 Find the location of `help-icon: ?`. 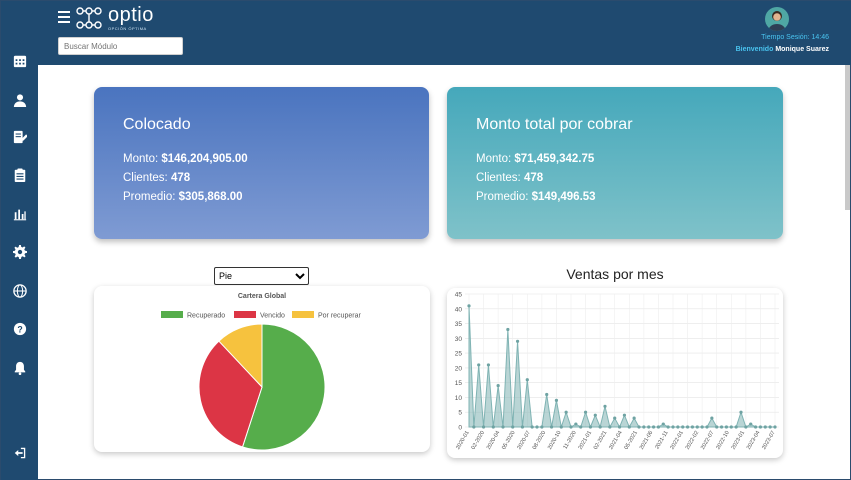

help-icon: ? is located at coordinates (19, 329).